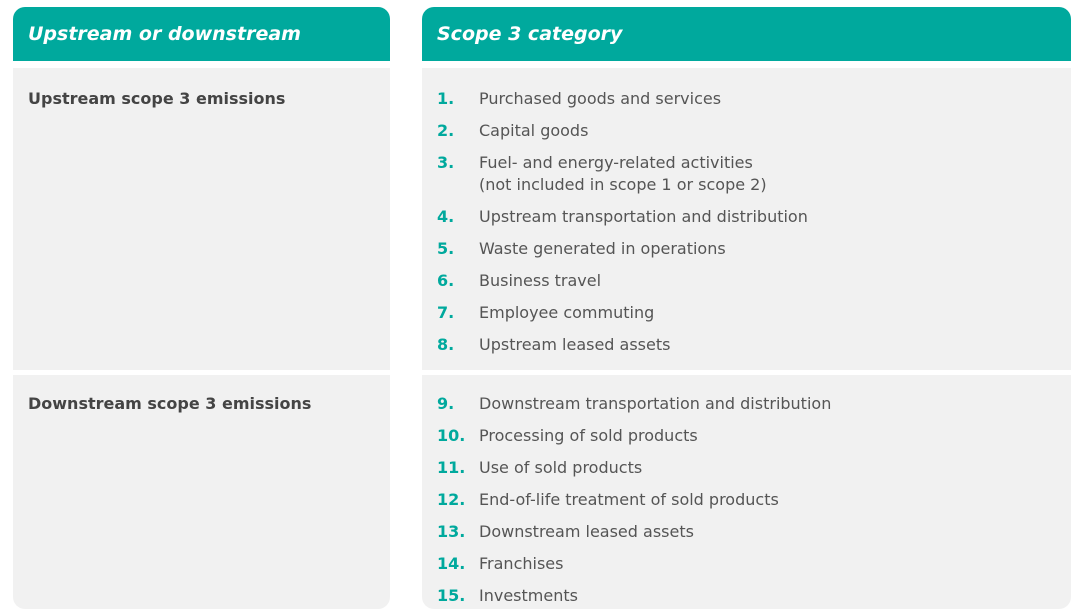  What do you see at coordinates (643, 216) in the screenshot?
I see `category-text: Upstream transportation and distribution` at bounding box center [643, 216].